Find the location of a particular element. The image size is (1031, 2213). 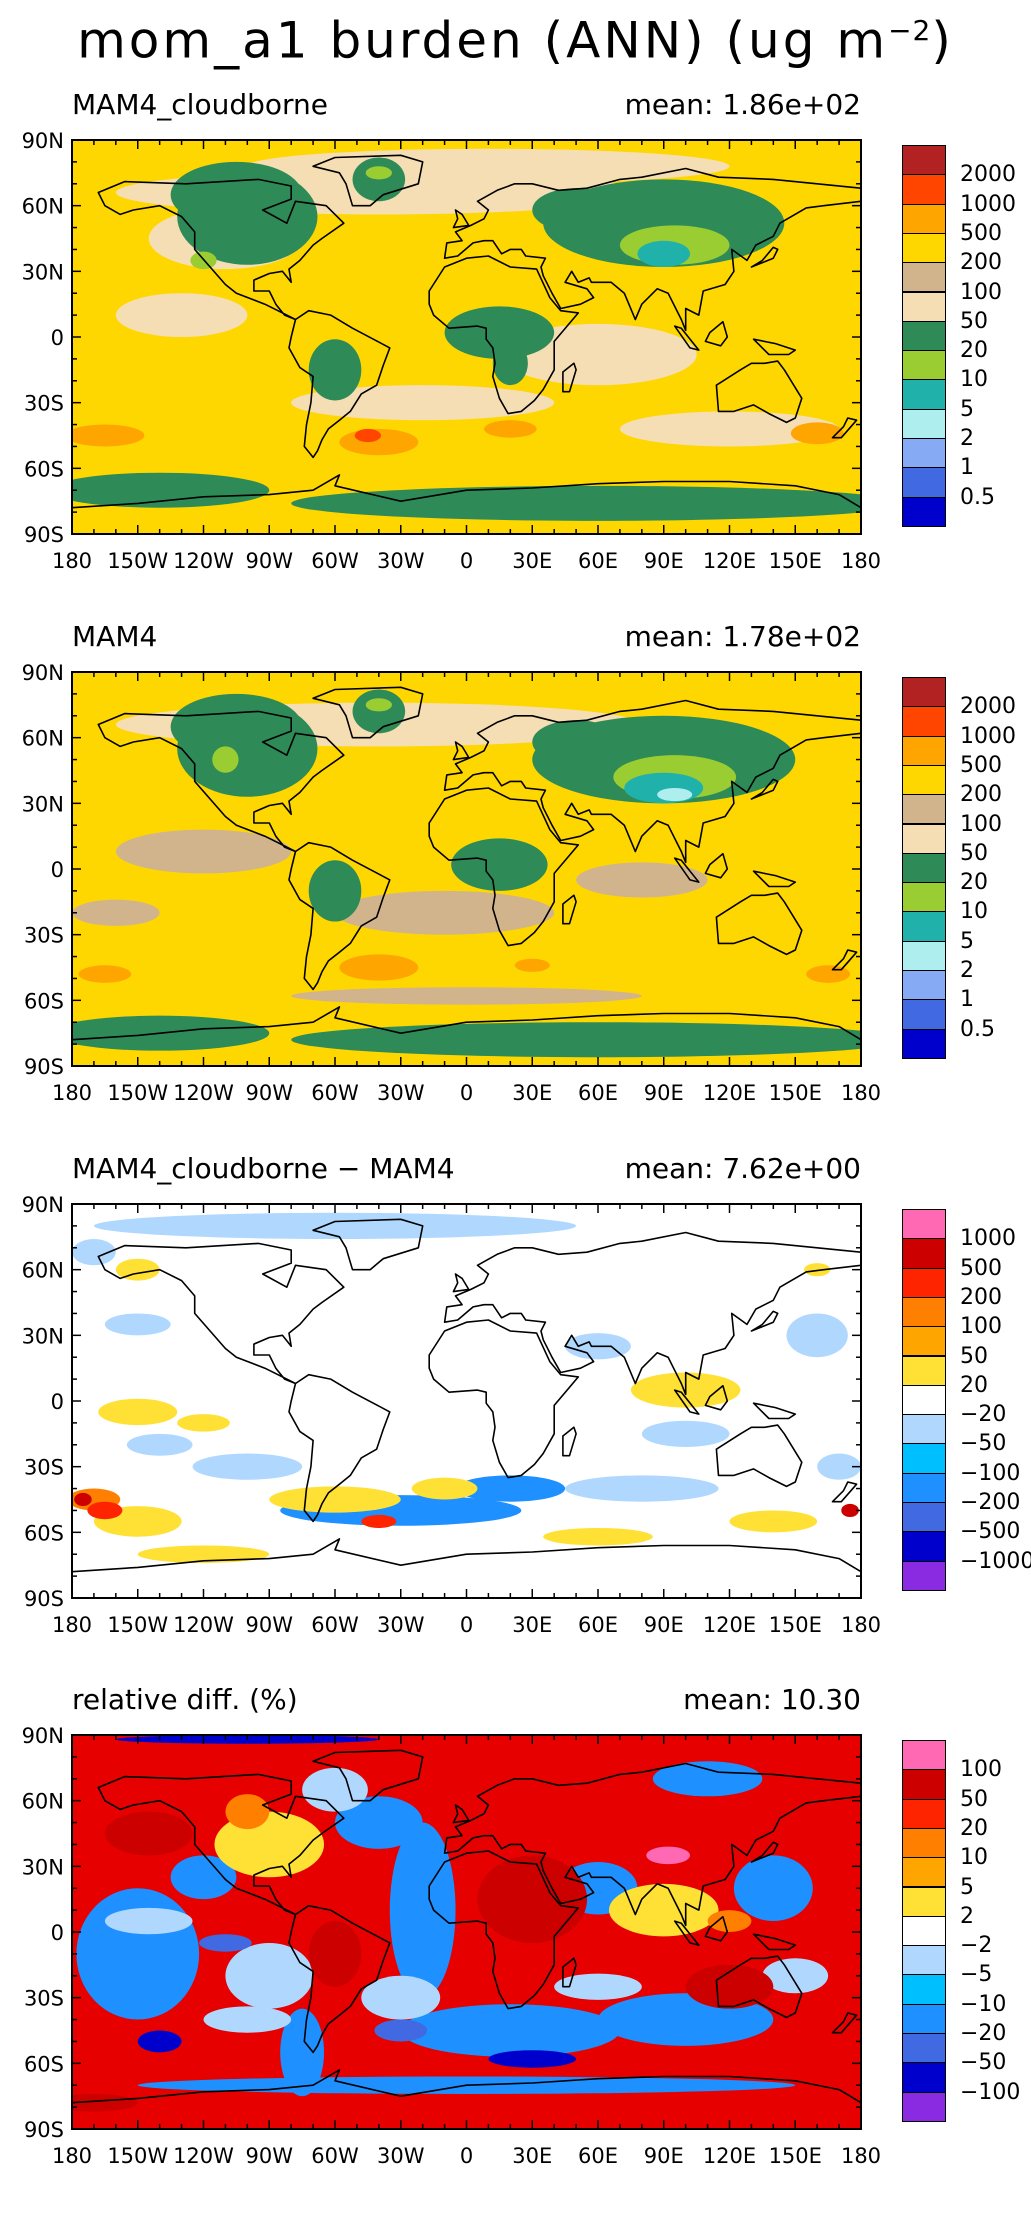

lon-tick-label: 90E is located at coordinates (664, 1093).